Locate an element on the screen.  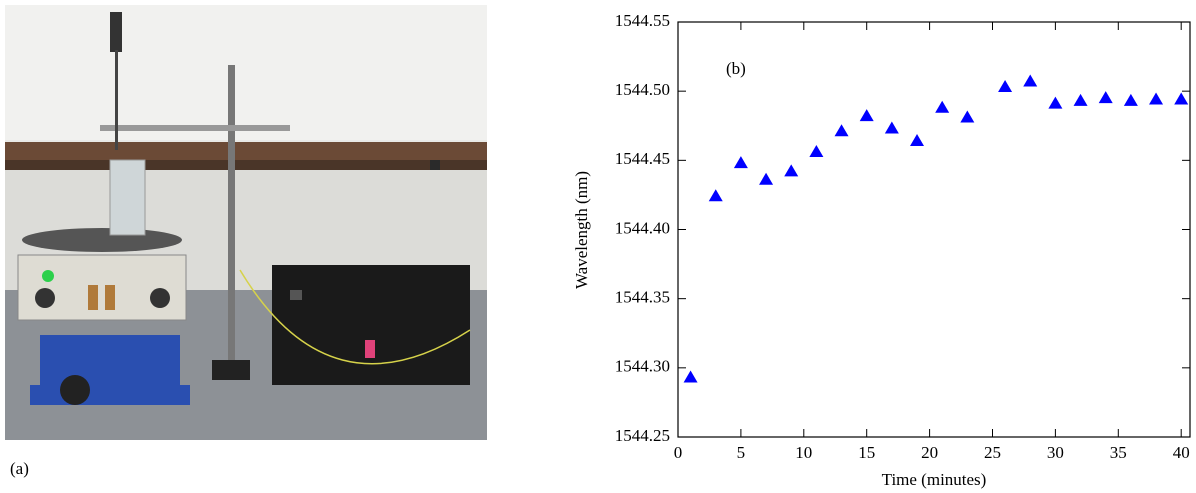
x-tick-label: 10 is located at coordinates (803, 452).